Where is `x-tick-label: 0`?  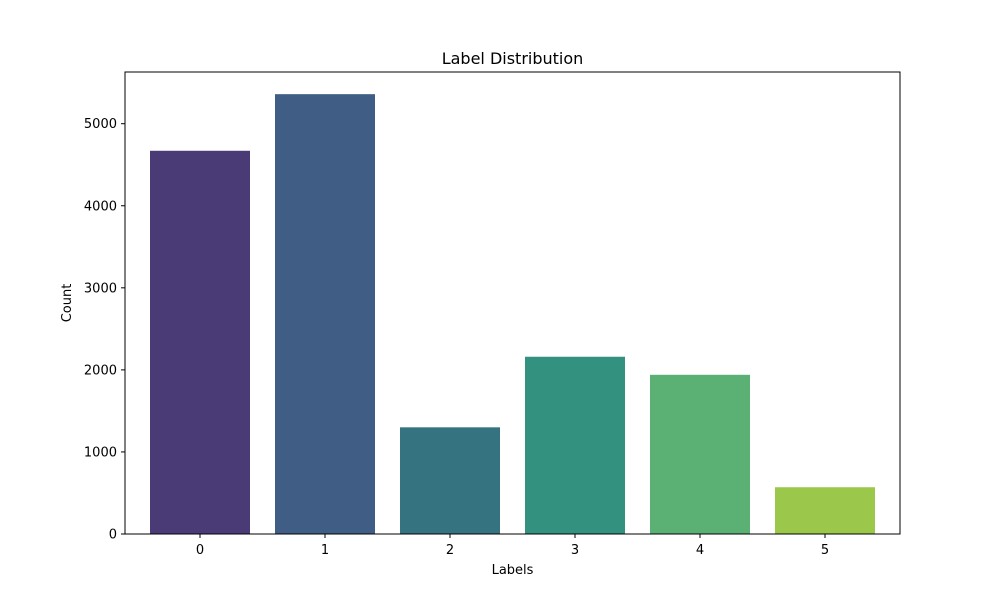 x-tick-label: 0 is located at coordinates (200, 550).